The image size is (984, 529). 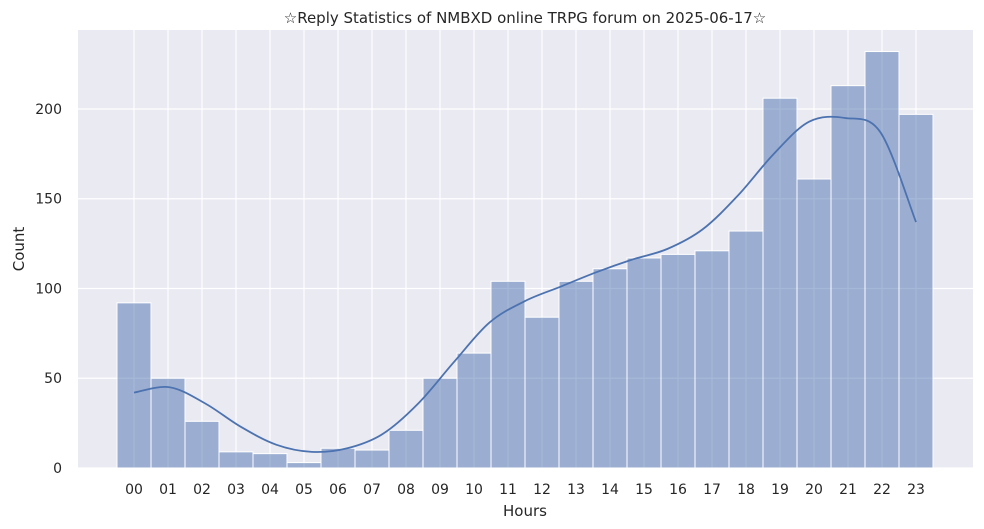 I want to click on x-tick-label: 12, so click(x=542, y=490).